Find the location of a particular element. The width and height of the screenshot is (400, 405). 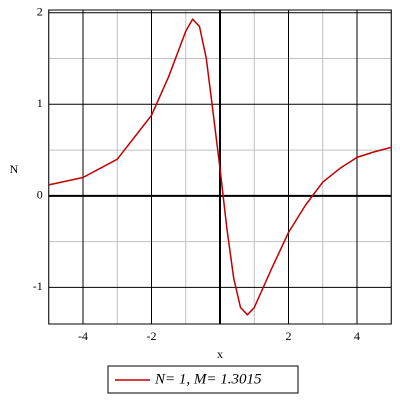

x-axis-label: x is located at coordinates (220, 354).